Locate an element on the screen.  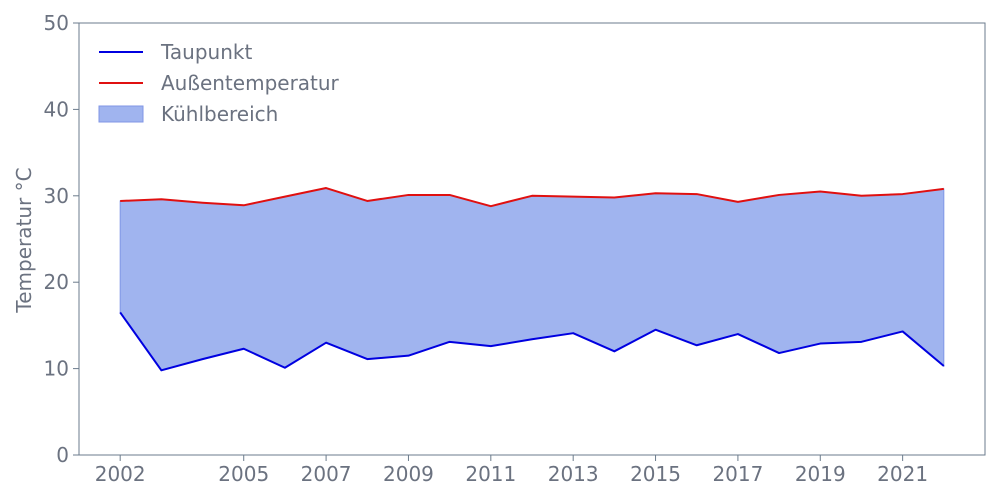
x-tick-label: 2015 is located at coordinates (655, 474).